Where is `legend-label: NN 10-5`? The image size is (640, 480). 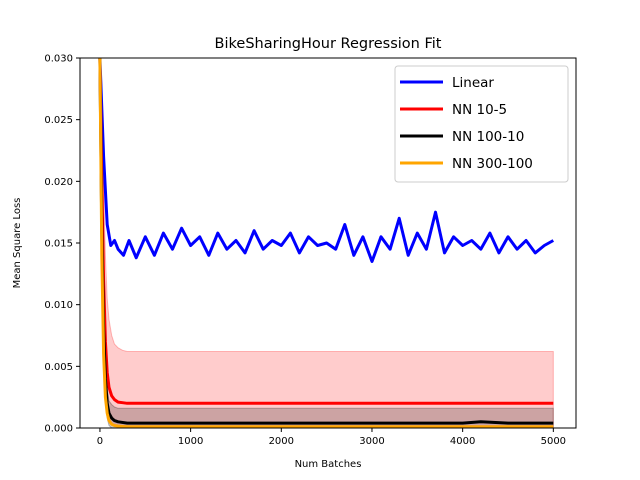 legend-label: NN 10-5 is located at coordinates (479, 110).